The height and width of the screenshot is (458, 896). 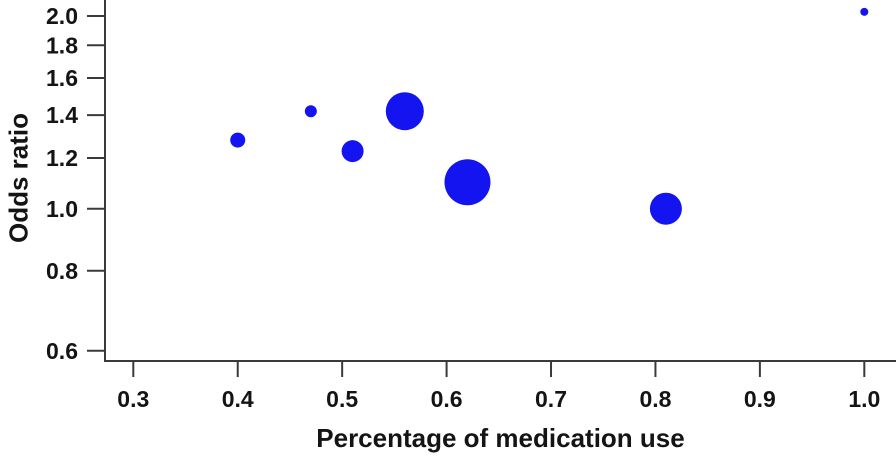 What do you see at coordinates (133, 399) in the screenshot?
I see `x-tick-label: 0.3` at bounding box center [133, 399].